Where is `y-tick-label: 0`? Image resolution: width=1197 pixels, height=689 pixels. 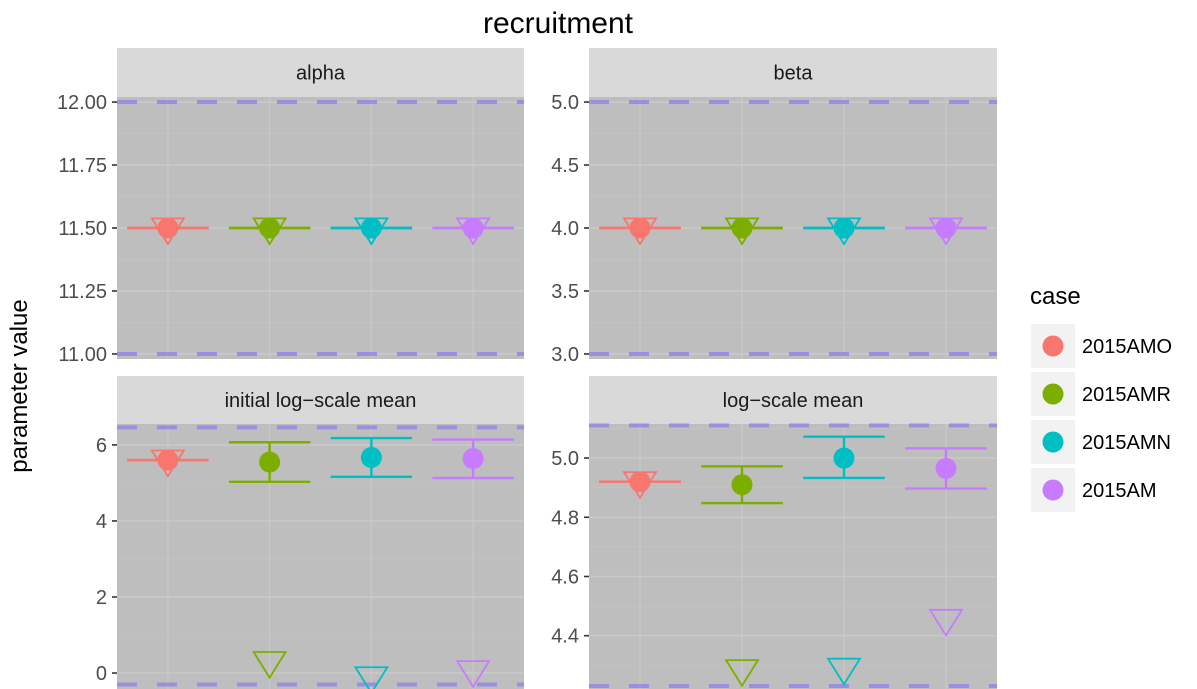
y-tick-label: 0 is located at coordinates (101, 674).